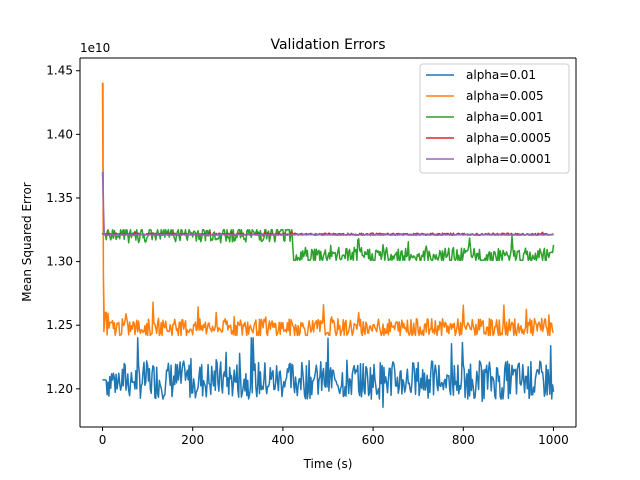  I want to click on legend-label: alpha=0.0001, so click(508, 159).